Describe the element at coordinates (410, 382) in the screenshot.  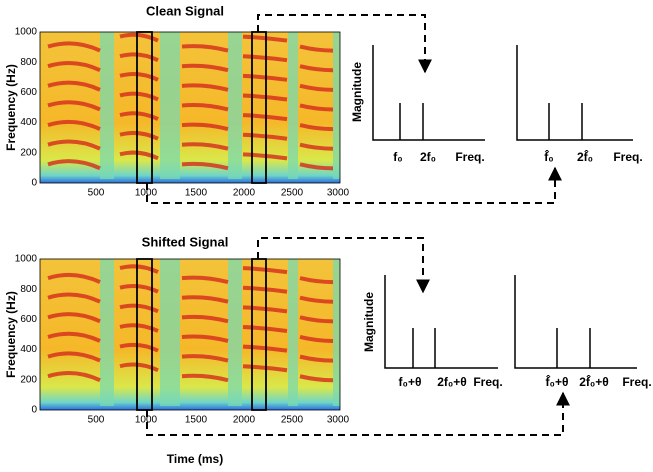
I see `peak-label: f₀+θ` at that location.